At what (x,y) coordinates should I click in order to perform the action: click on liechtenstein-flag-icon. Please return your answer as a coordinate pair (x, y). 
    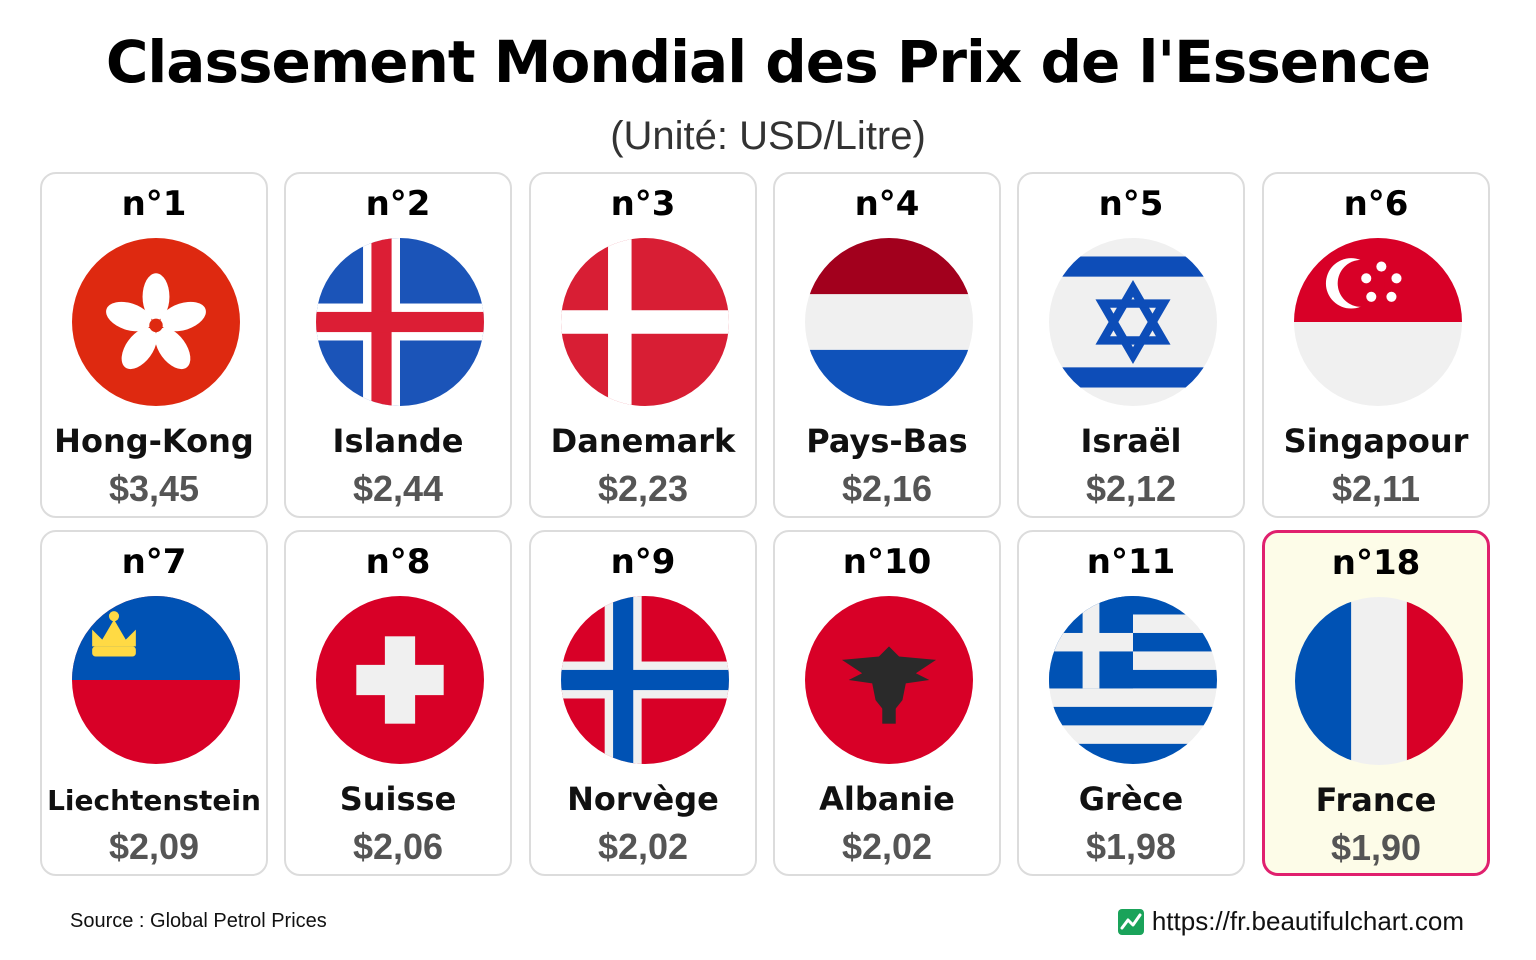
    Looking at the image, I should click on (156, 680).